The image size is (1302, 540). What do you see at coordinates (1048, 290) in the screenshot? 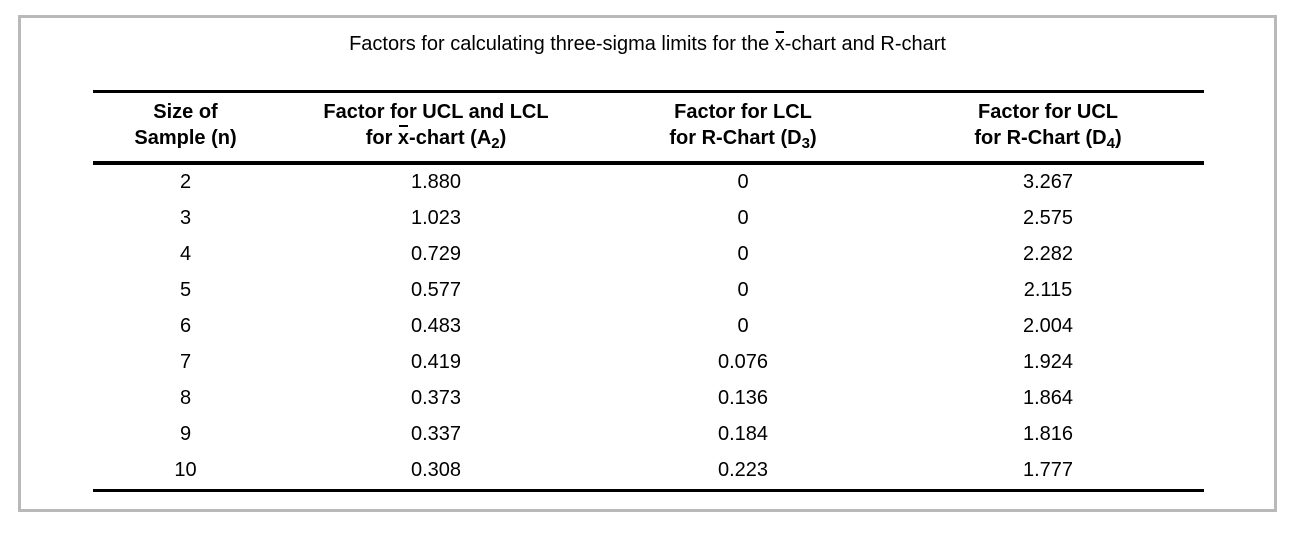
I see `cell-d4: 2.115` at bounding box center [1048, 290].